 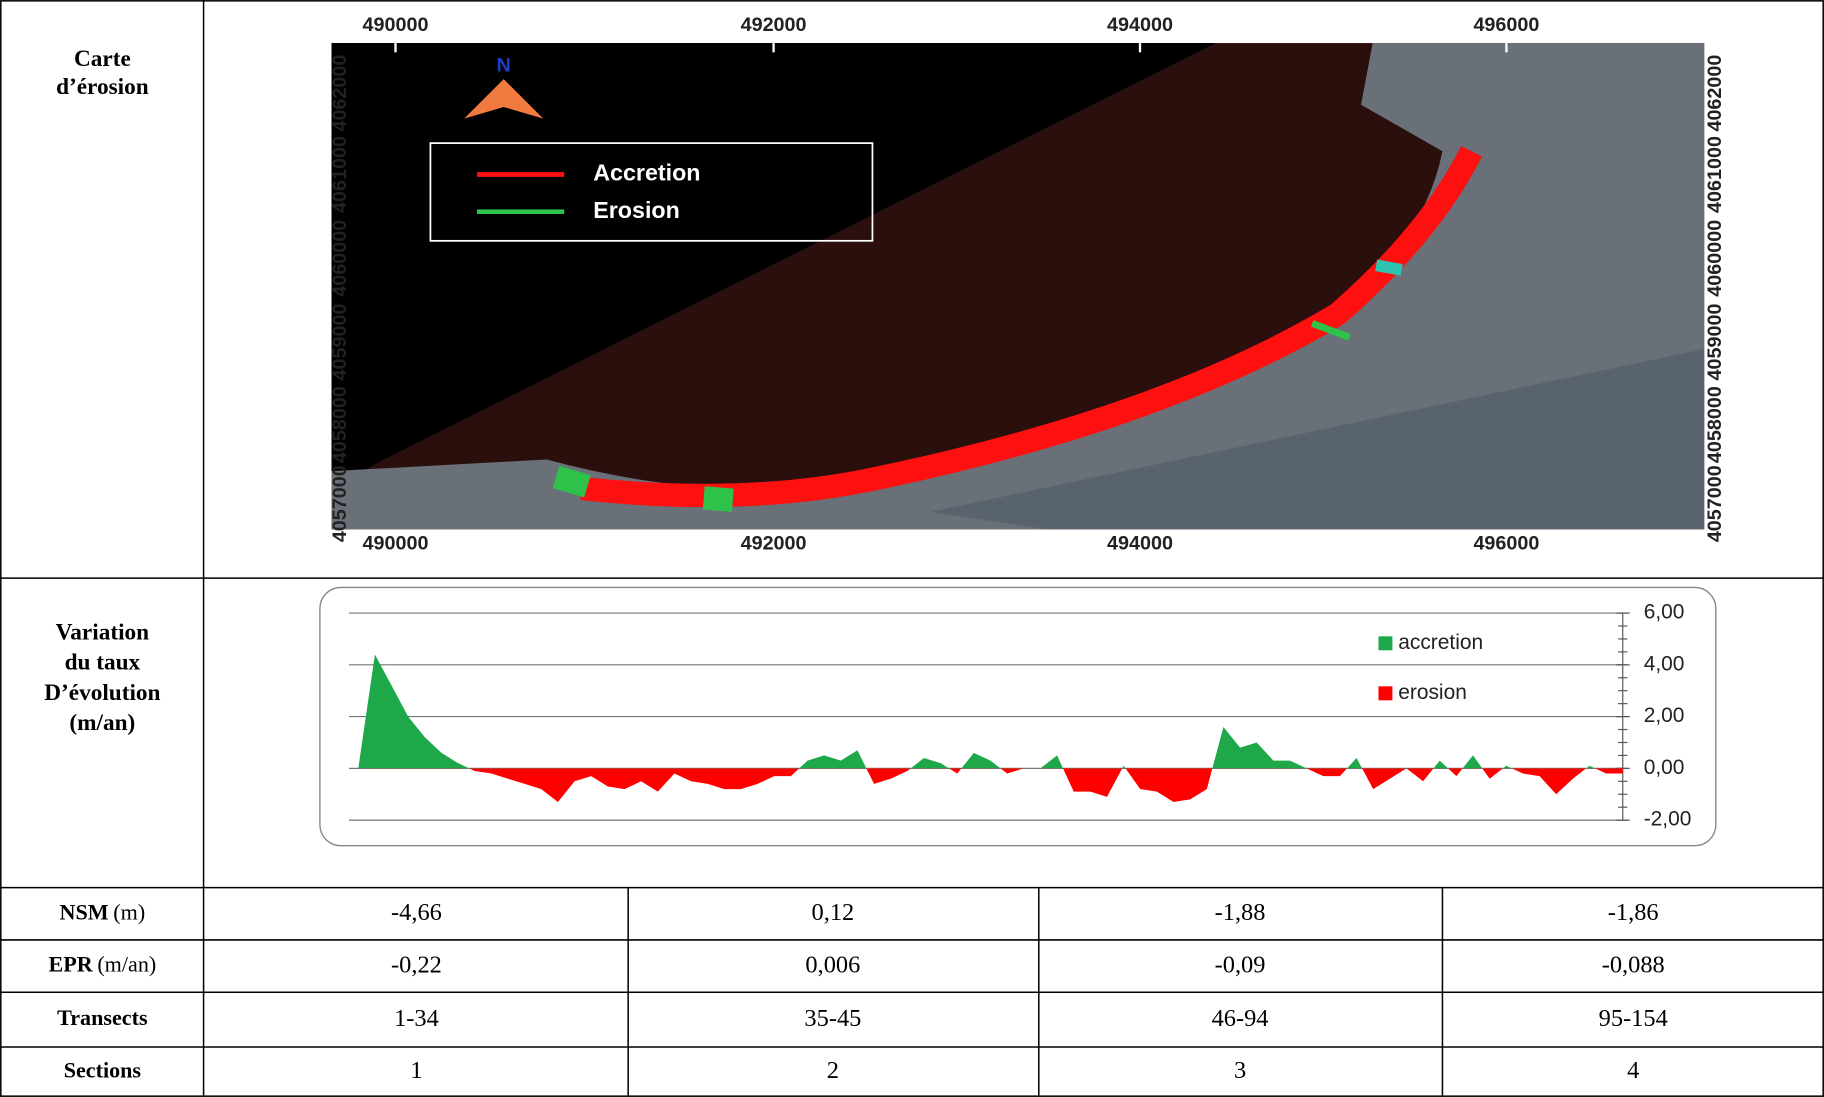 I want to click on table-cell: 1, so click(x=416, y=1070).